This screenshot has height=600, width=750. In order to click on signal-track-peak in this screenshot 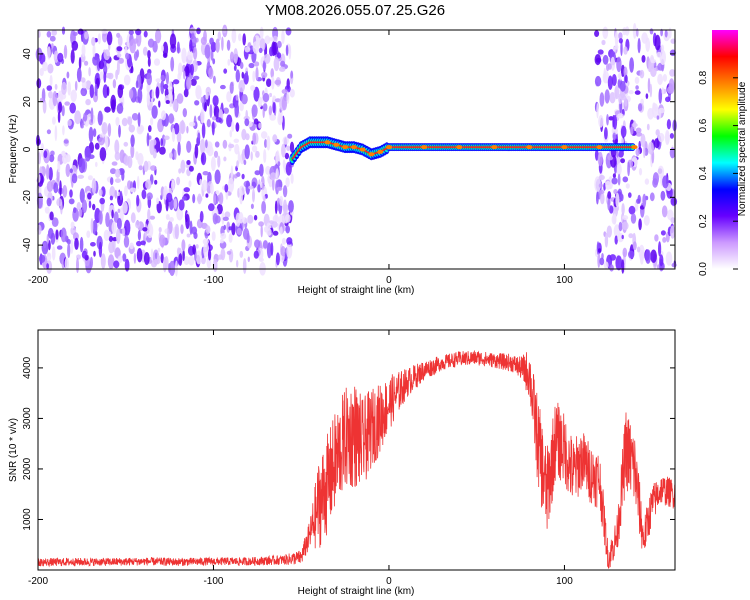, I will do `click(459, 147)`.